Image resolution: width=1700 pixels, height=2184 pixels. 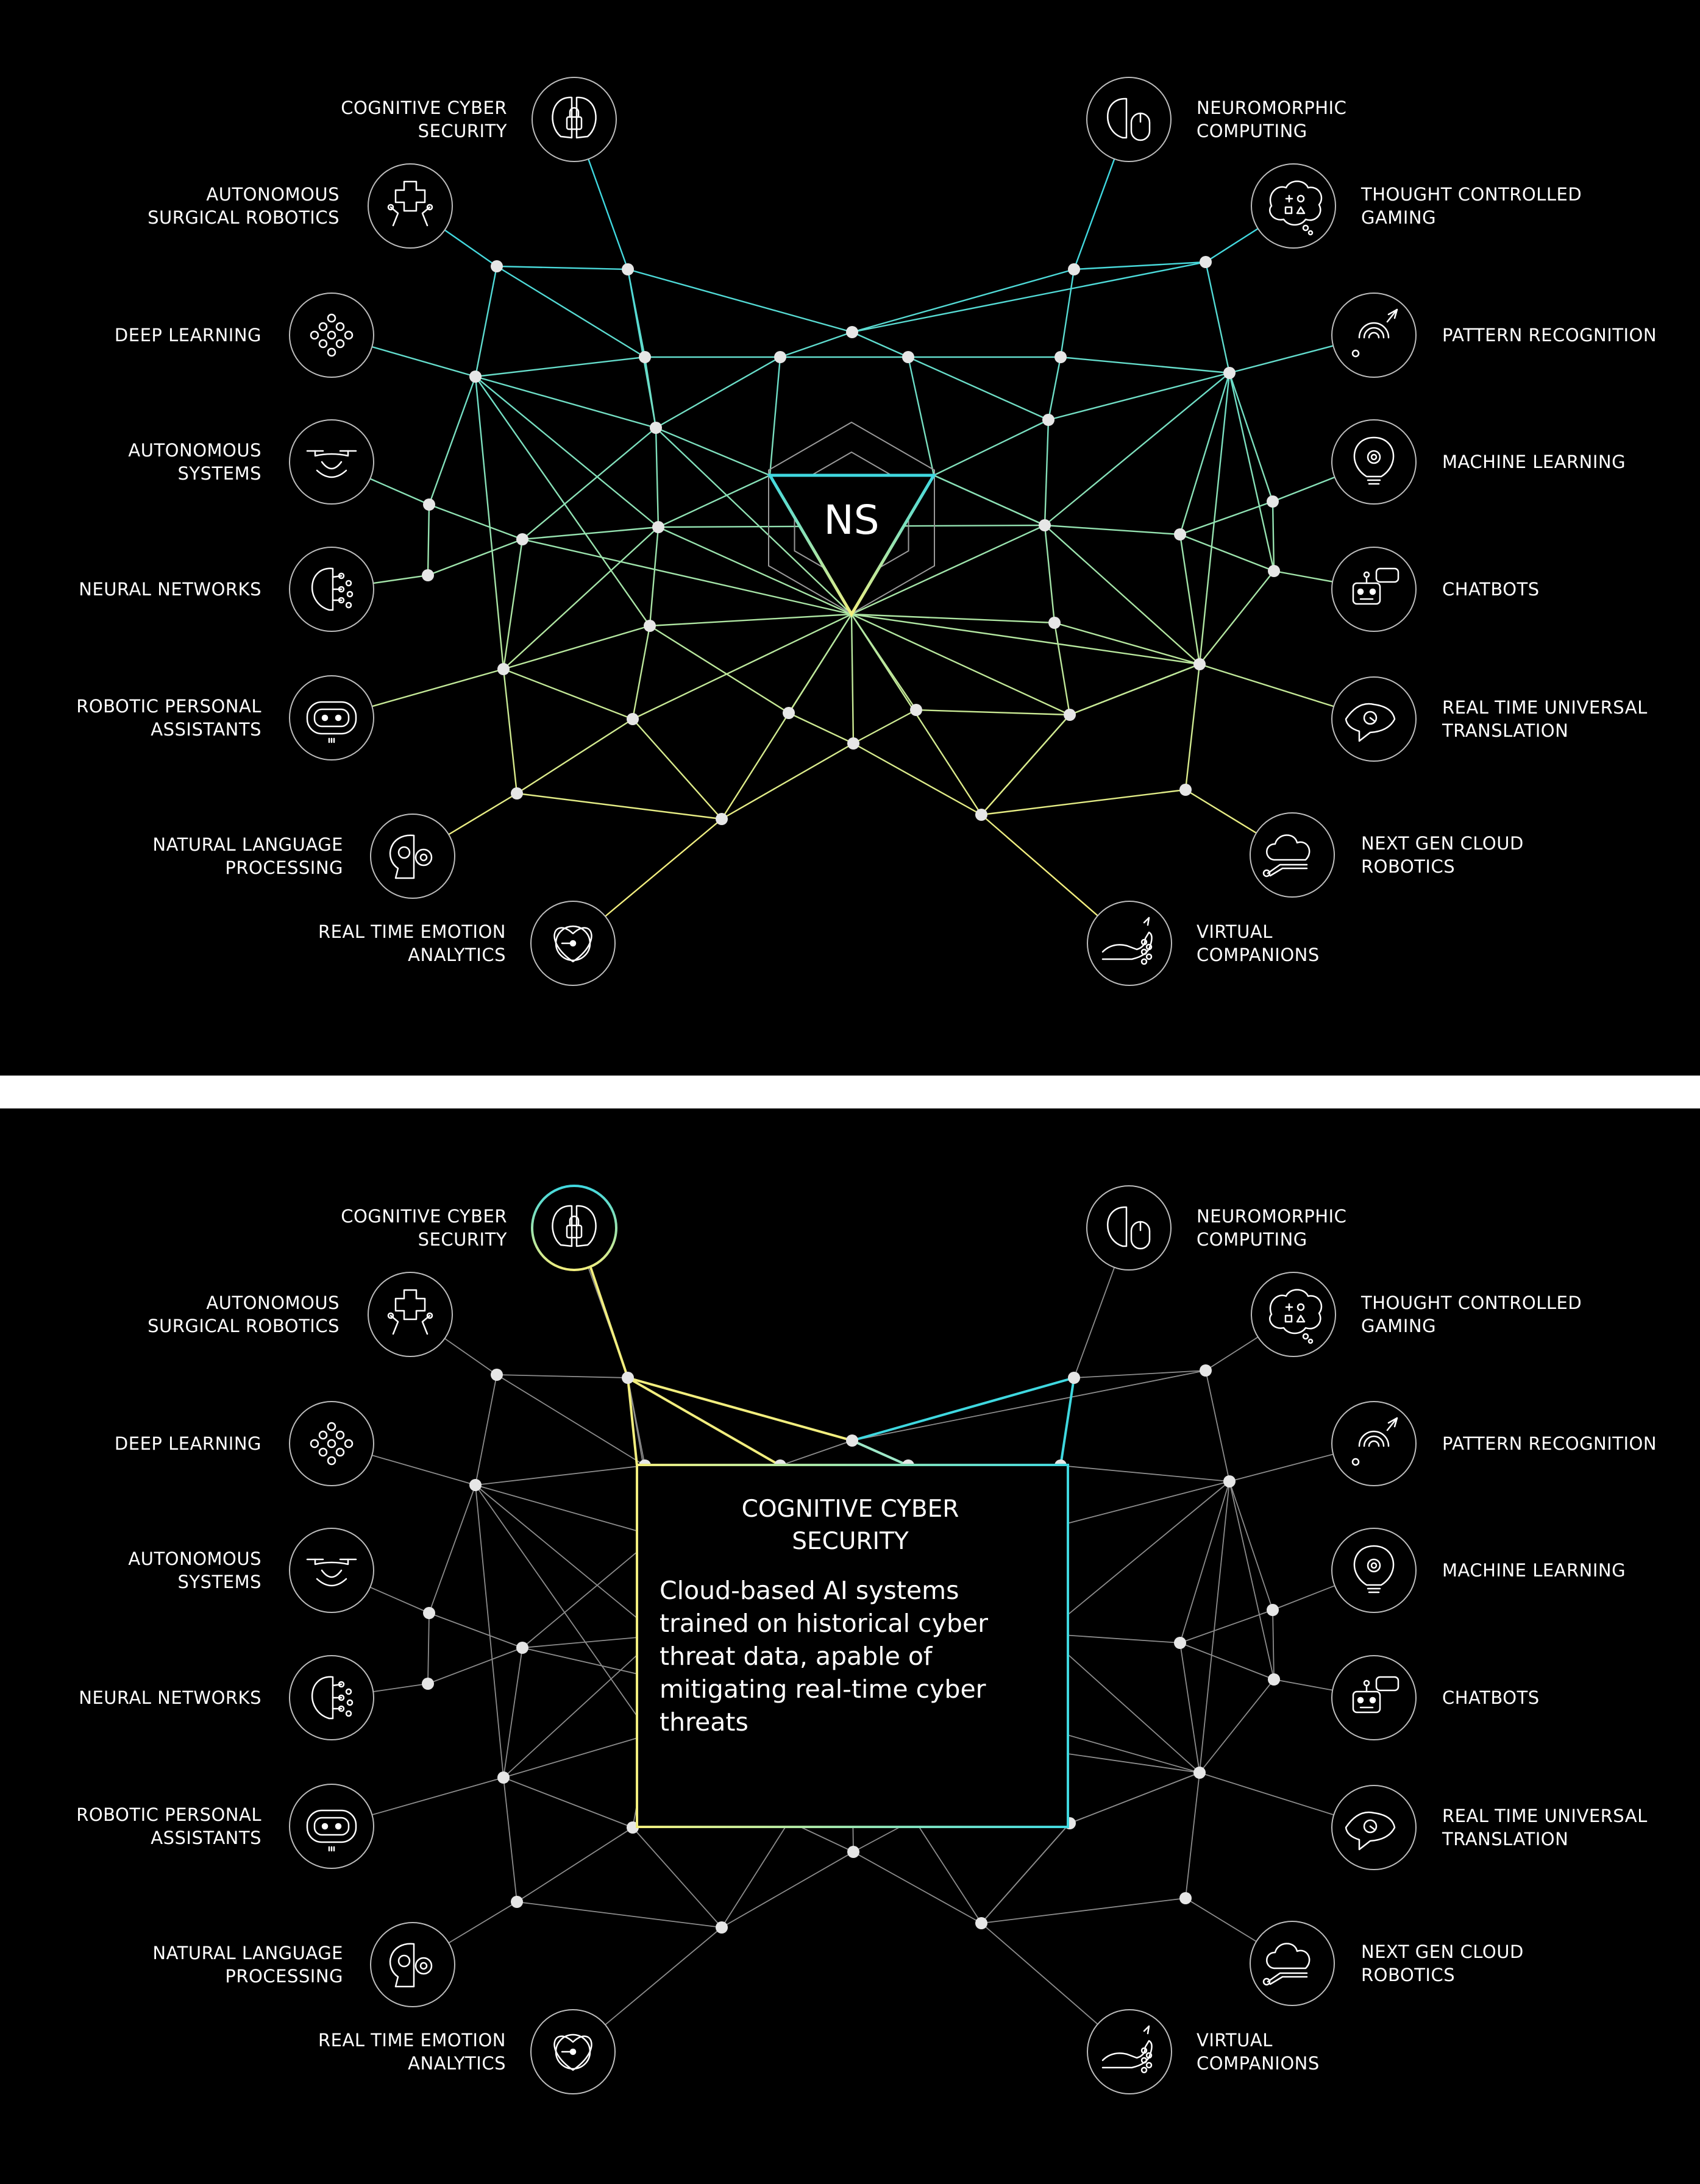 What do you see at coordinates (1387, 1963) in the screenshot?
I see `topic-next-gen-cloud-robotics: NEXT GEN CLOUD ROBOTICS` at bounding box center [1387, 1963].